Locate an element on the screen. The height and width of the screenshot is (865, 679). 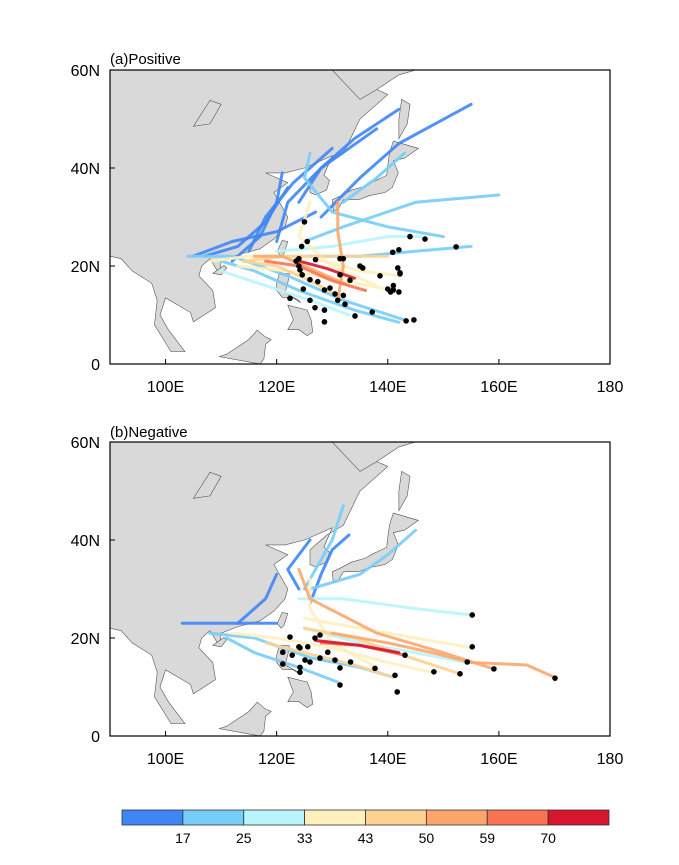
colorbar-label: 25 is located at coordinates (244, 838).